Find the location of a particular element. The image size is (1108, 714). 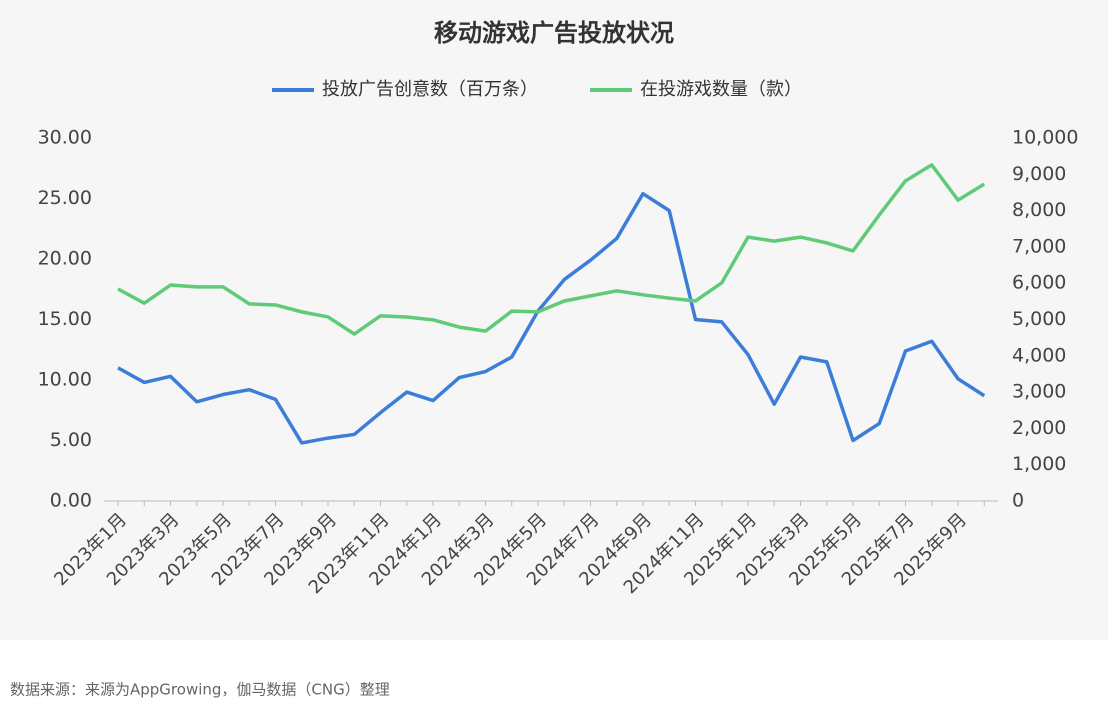

legend-label: 在投游戏数量（款） is located at coordinates (721, 89).